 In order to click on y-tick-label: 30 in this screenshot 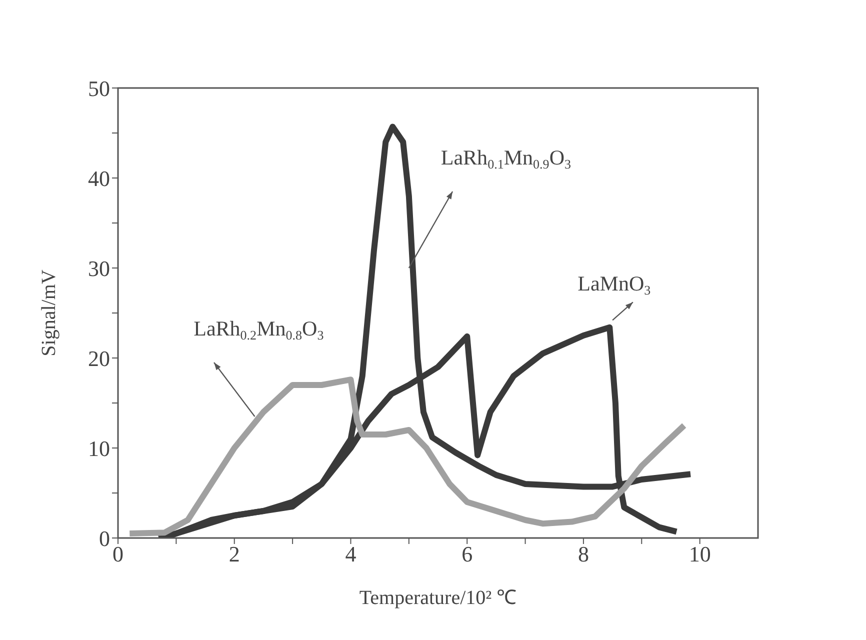, I will do `click(99, 268)`.